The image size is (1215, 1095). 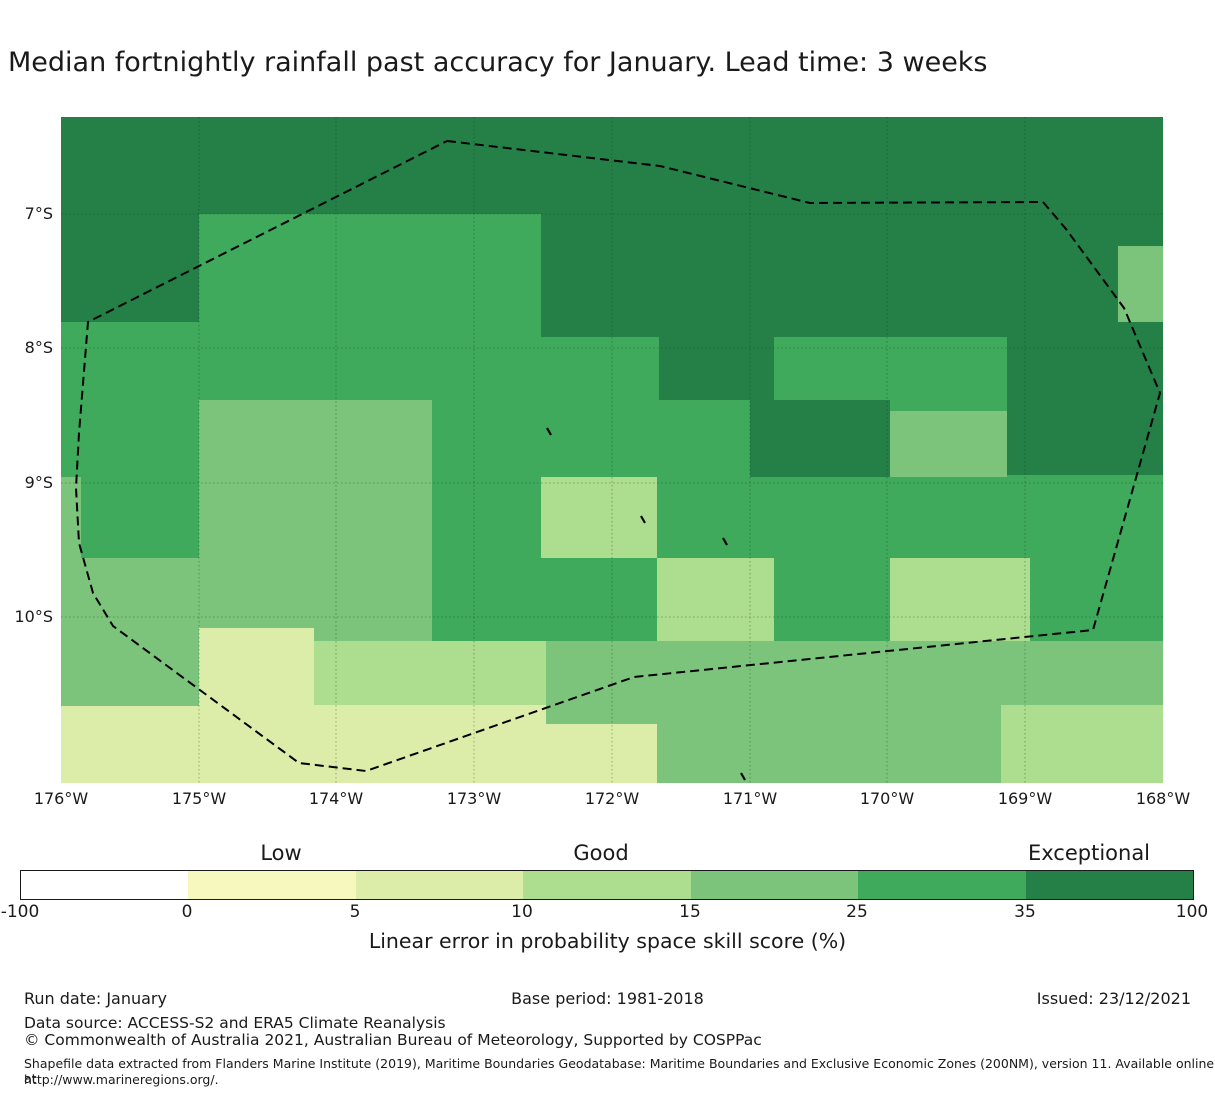 What do you see at coordinates (1163, 798) in the screenshot?
I see `x-tick-label: 168°W` at bounding box center [1163, 798].